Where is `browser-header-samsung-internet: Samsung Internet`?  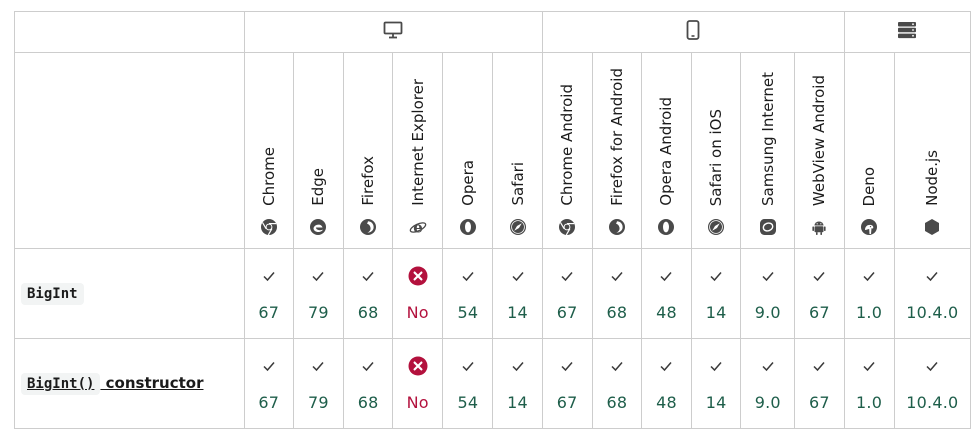
browser-header-samsung-internet: Samsung Internet is located at coordinates (768, 150).